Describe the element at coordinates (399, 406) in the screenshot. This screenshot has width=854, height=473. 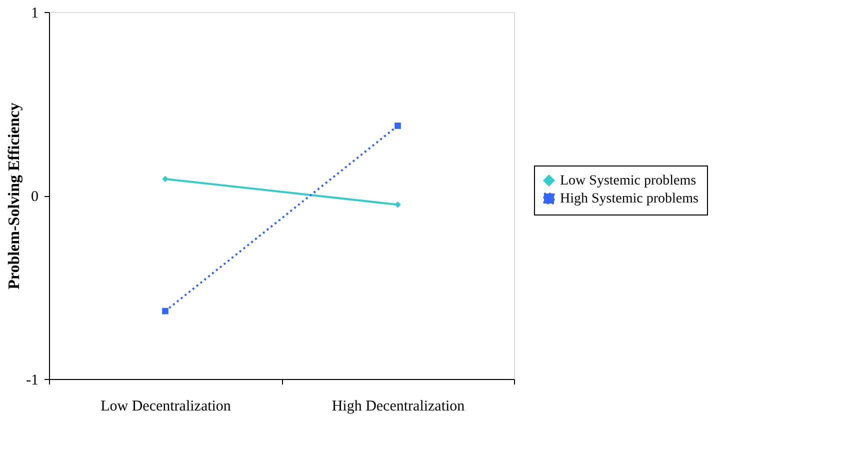
I see `x-tick-label: High Decentralization` at that location.